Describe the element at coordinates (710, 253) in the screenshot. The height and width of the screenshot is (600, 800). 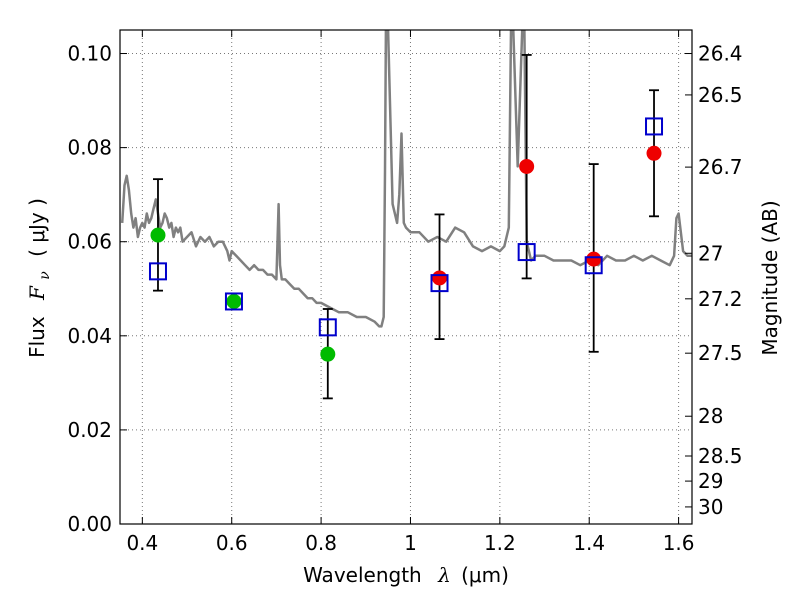
I see `mag-tick-label: 27` at that location.